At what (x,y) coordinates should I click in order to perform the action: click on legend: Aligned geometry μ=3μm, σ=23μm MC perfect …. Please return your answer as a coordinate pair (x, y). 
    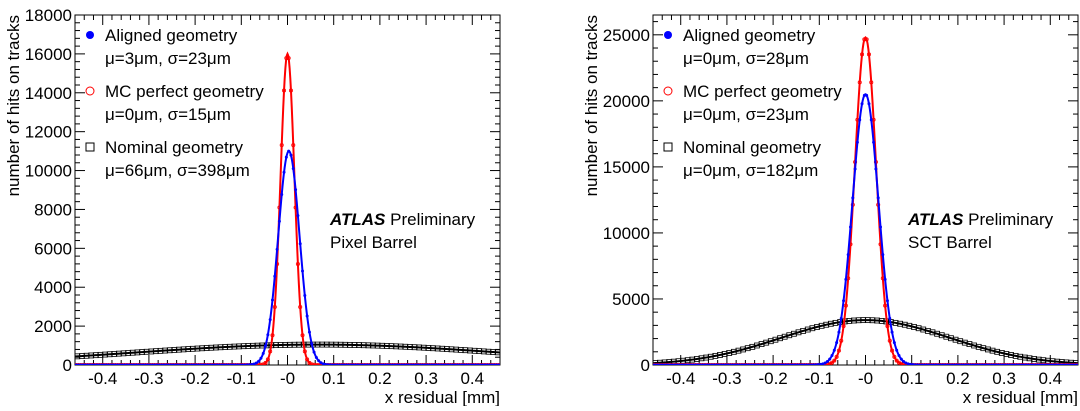
    Looking at the image, I should click on (174, 103).